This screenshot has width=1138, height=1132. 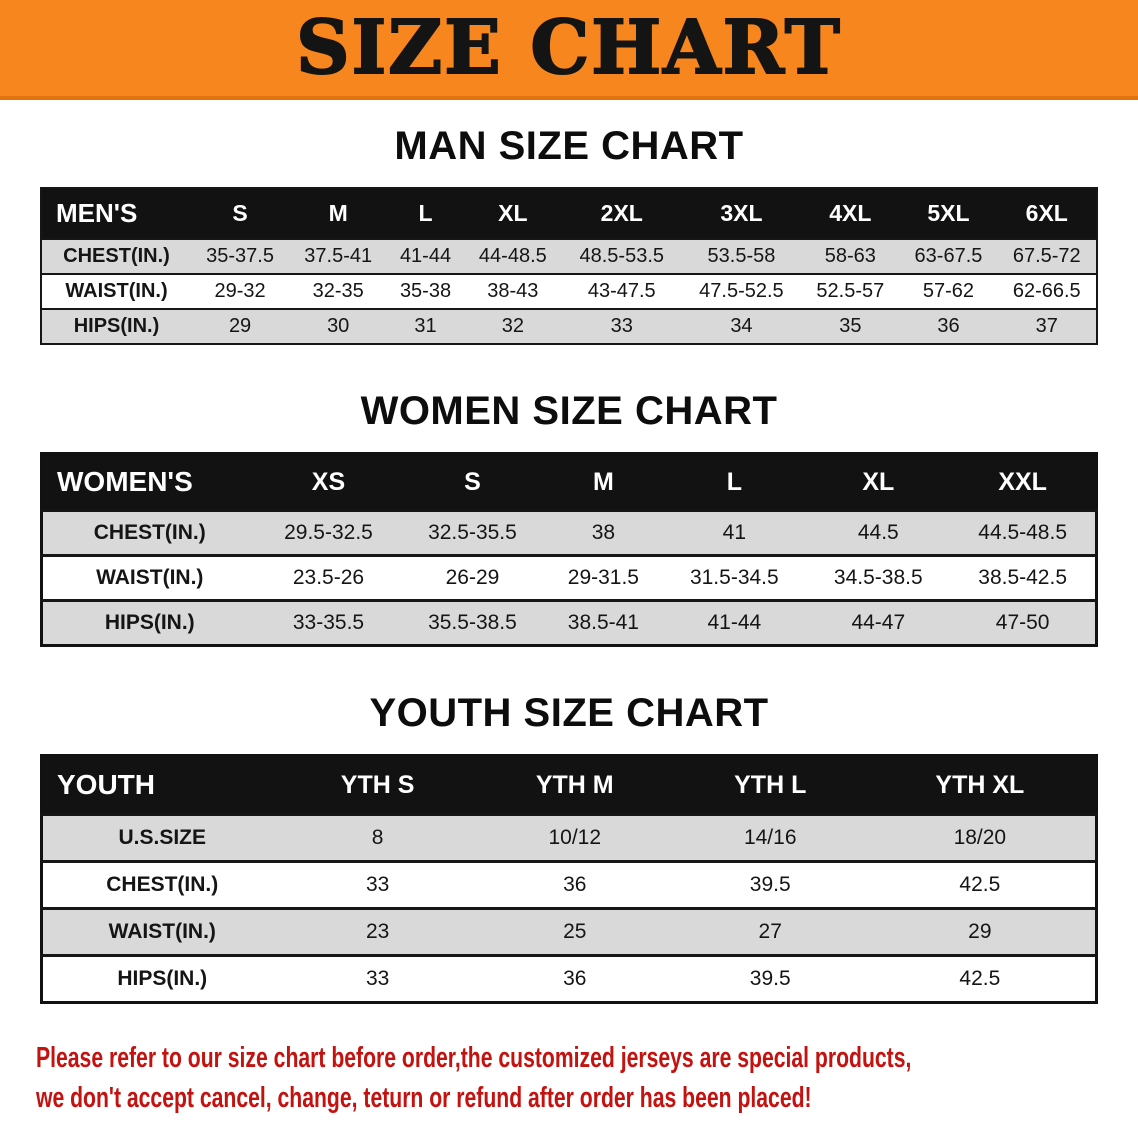 I want to click on size-col-header: 5XL, so click(x=948, y=213).